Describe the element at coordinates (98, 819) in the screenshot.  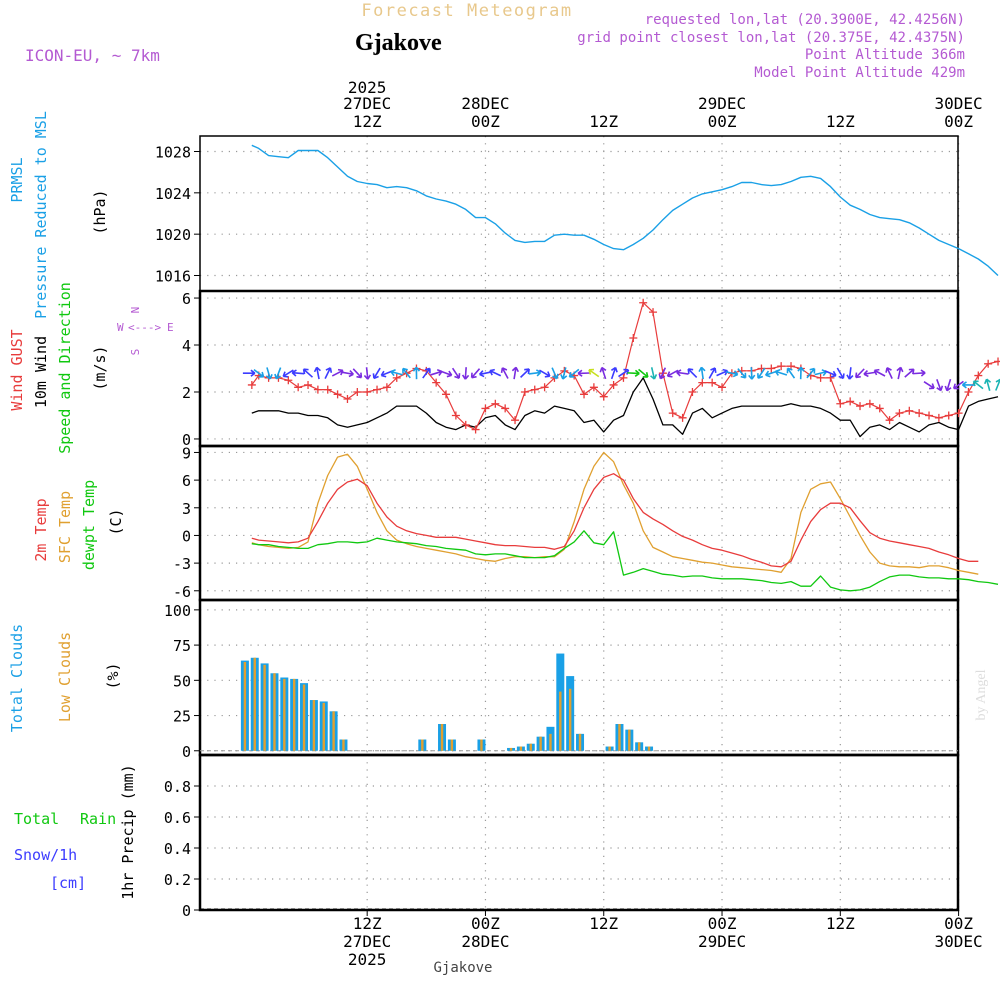
I see `precip-rain-label: Rain` at that location.